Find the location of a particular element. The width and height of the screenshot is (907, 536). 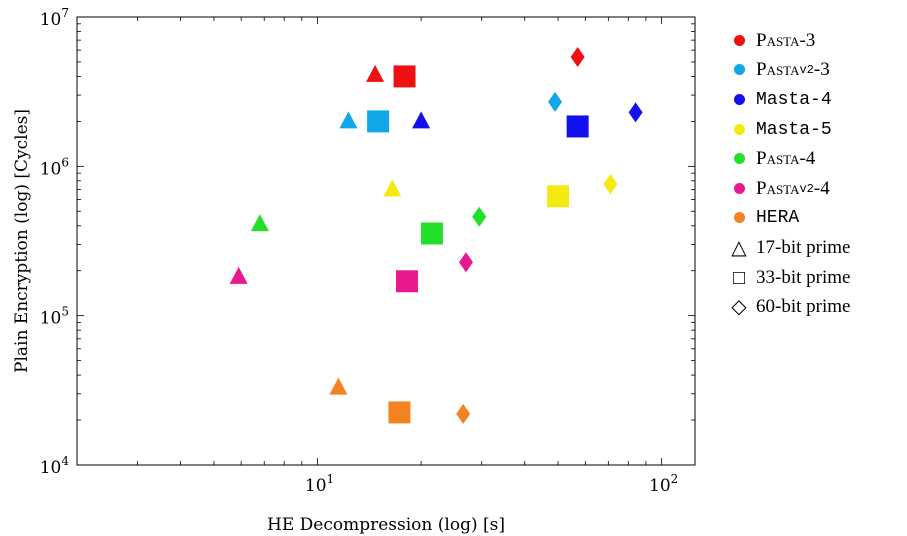

legend-label: 17-bit prime is located at coordinates (803, 247).